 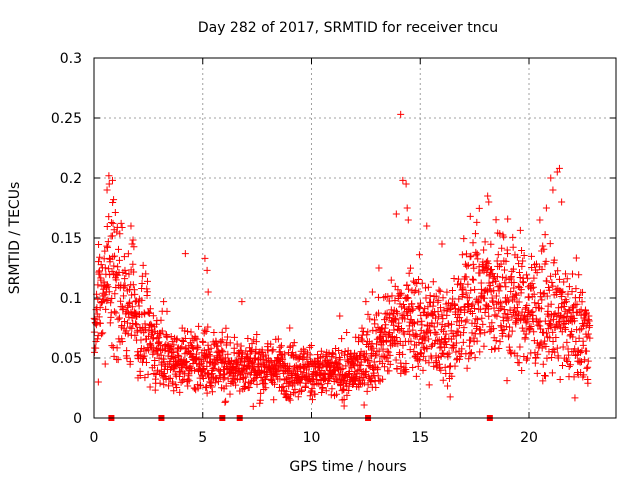 I want to click on x-axis-label: GPS time / hours, so click(x=347, y=467).